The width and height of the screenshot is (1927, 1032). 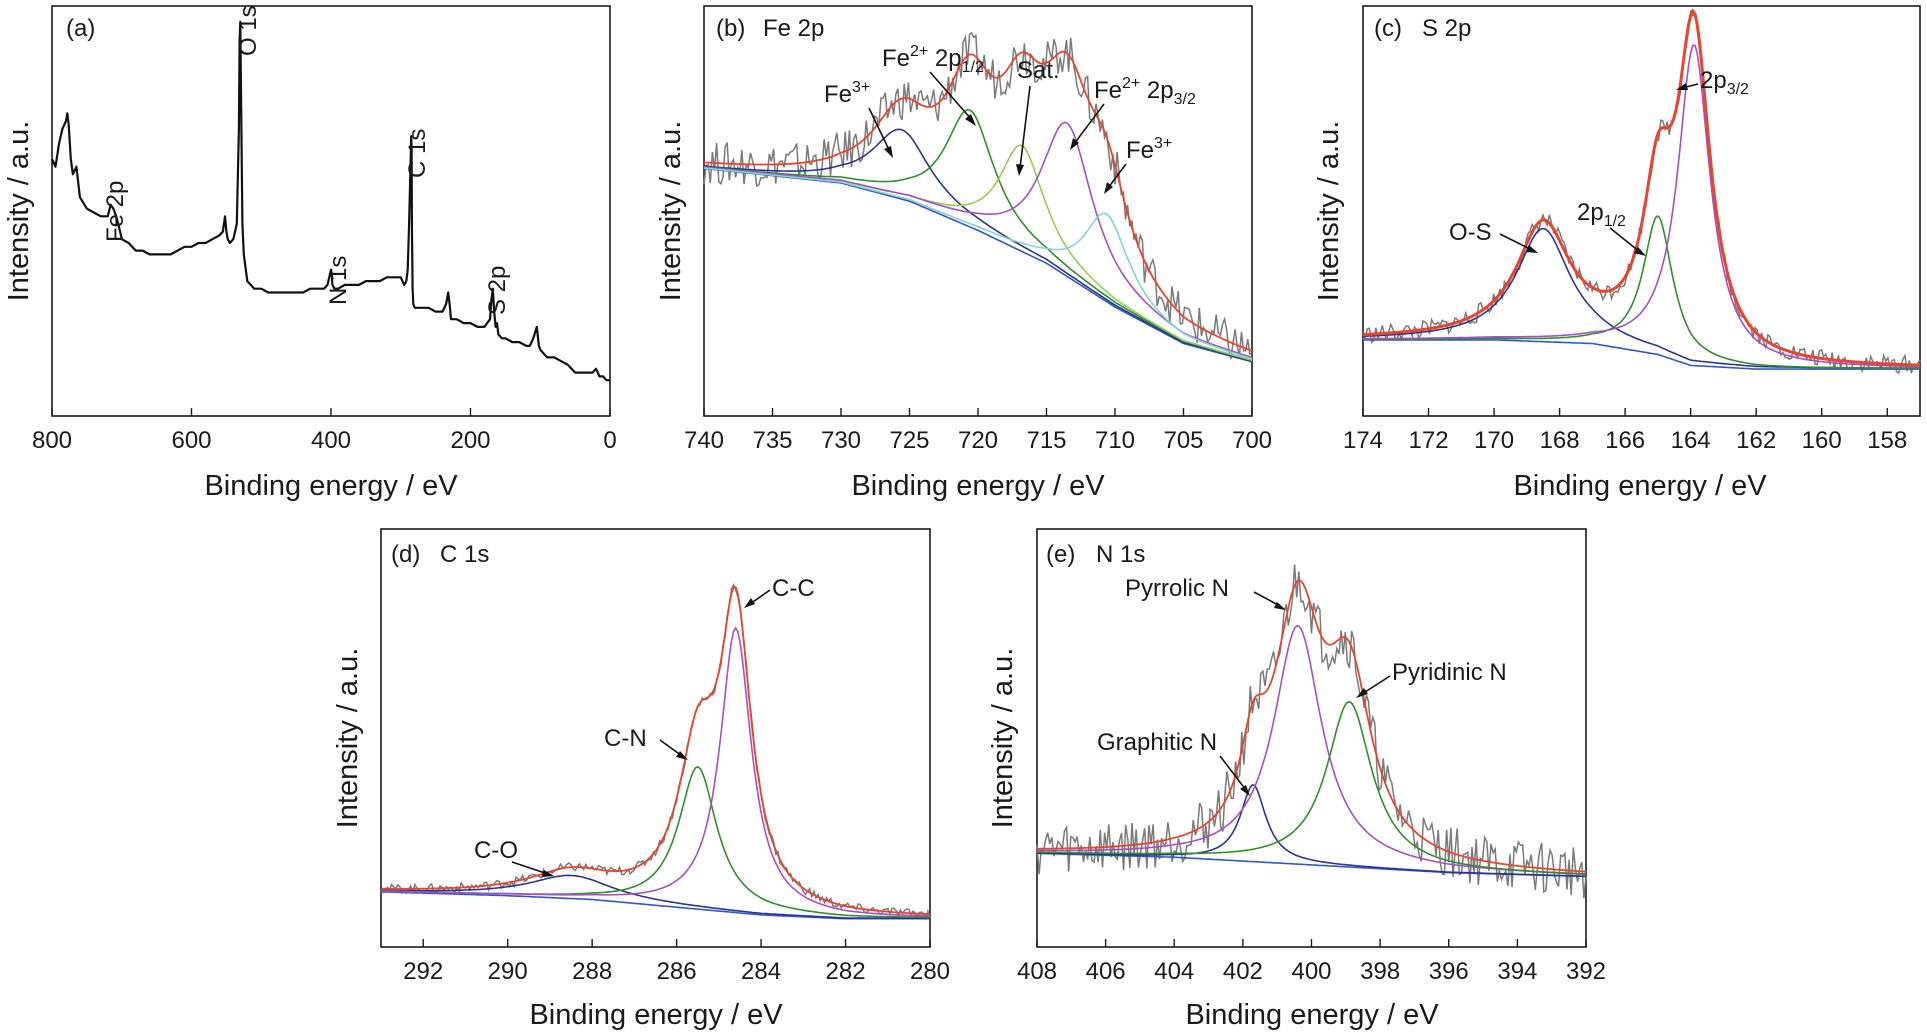 I want to click on panel-d-xtick-label: 292, so click(x=423, y=971).